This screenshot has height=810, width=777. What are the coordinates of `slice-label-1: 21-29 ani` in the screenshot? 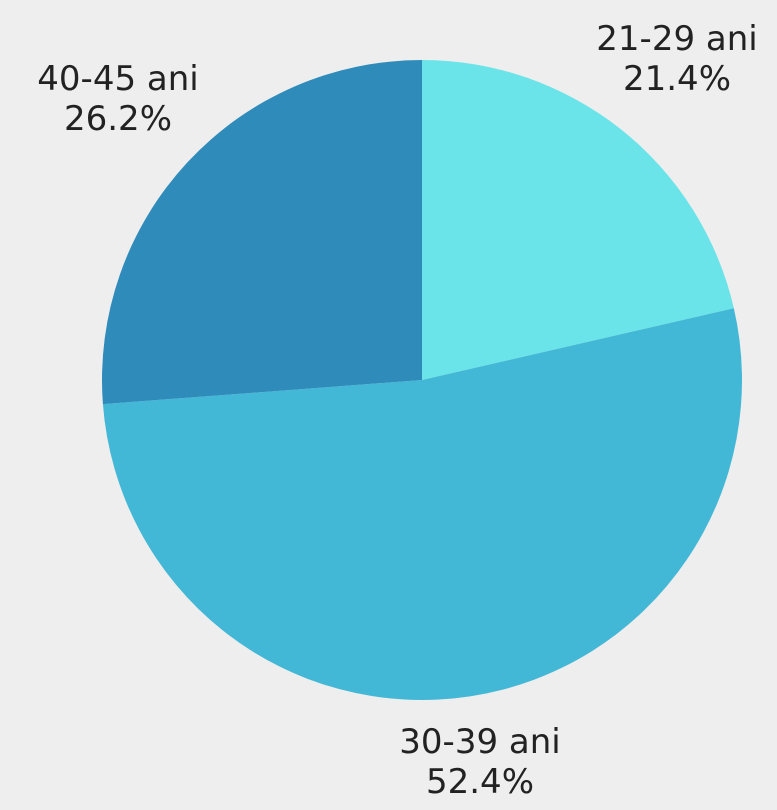 It's located at (676, 39).